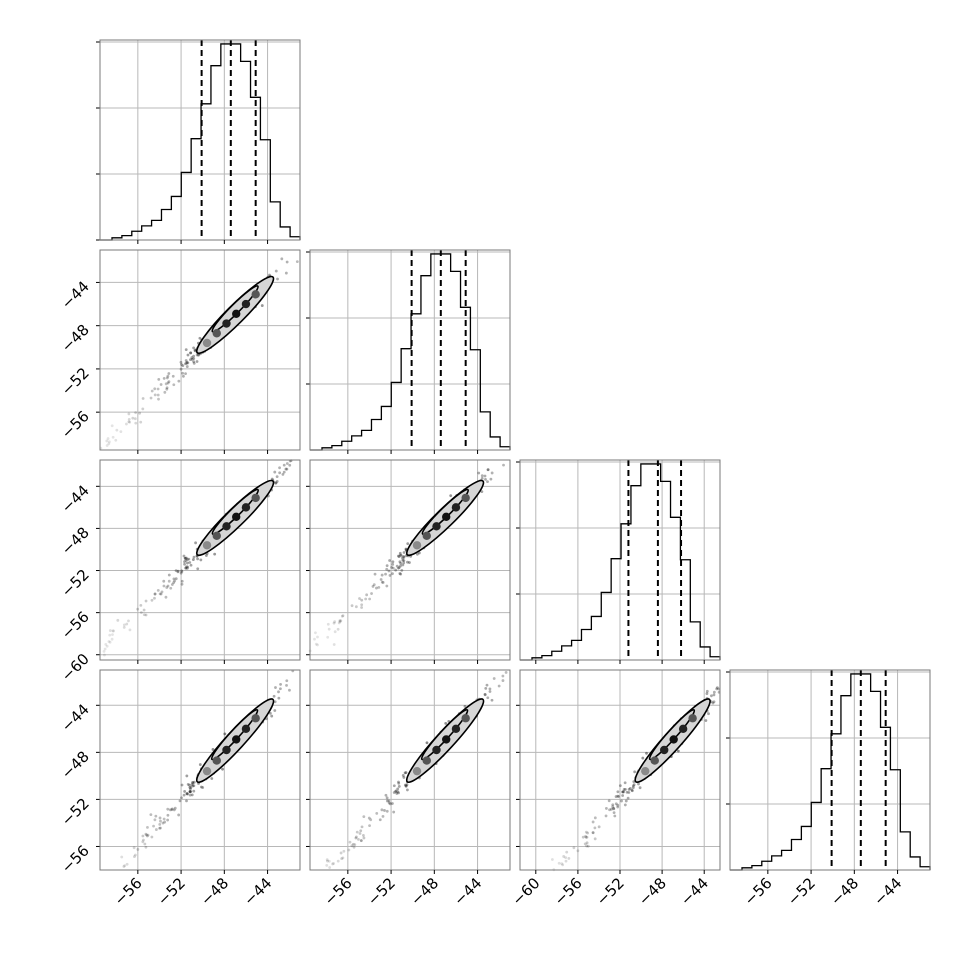 The image size is (970, 970). I want to click on x-tick-label: −48, so click(844, 891).